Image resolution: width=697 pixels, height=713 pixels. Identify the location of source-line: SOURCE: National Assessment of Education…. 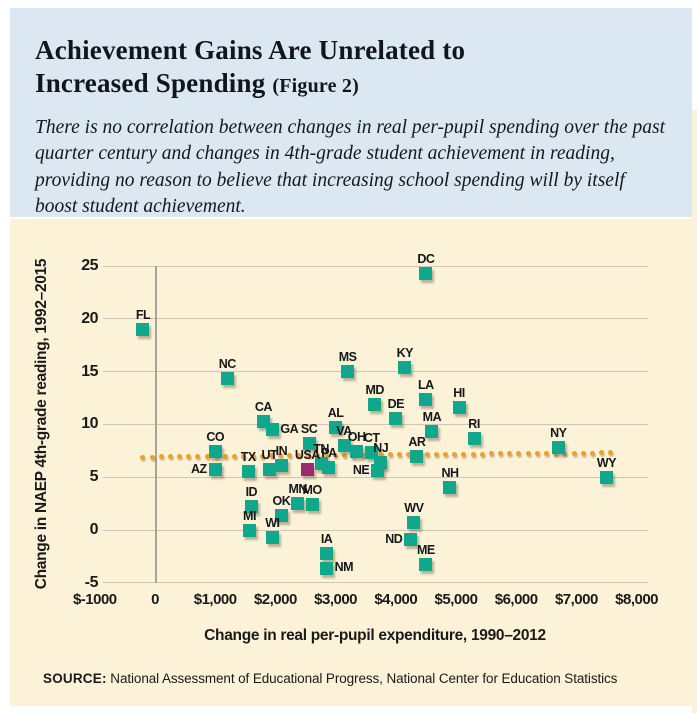
(330, 678).